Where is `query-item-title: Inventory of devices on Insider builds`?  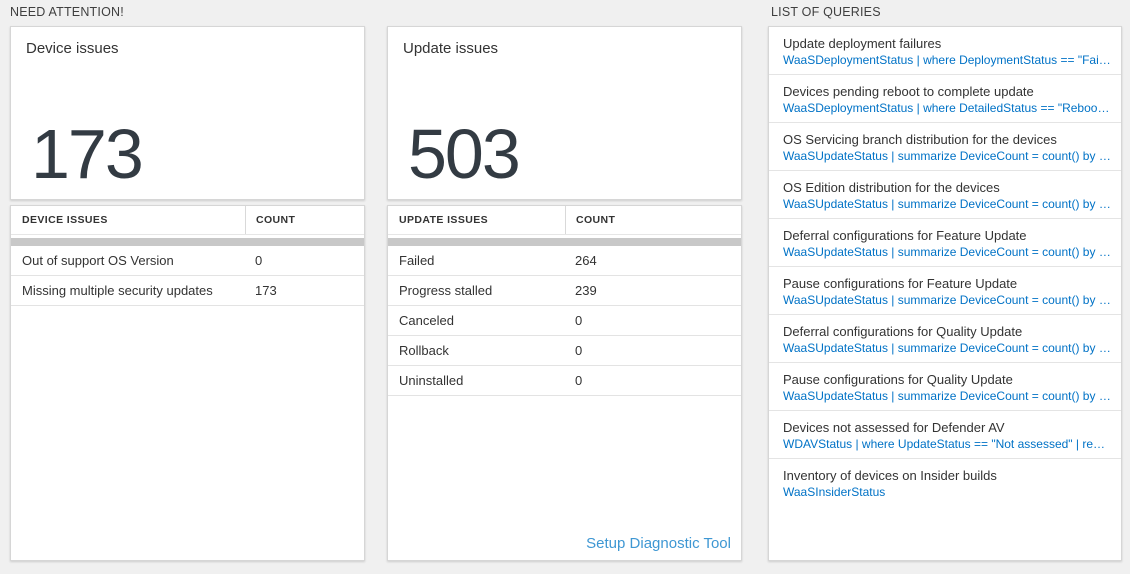 query-item-title: Inventory of devices on Insider builds is located at coordinates (890, 475).